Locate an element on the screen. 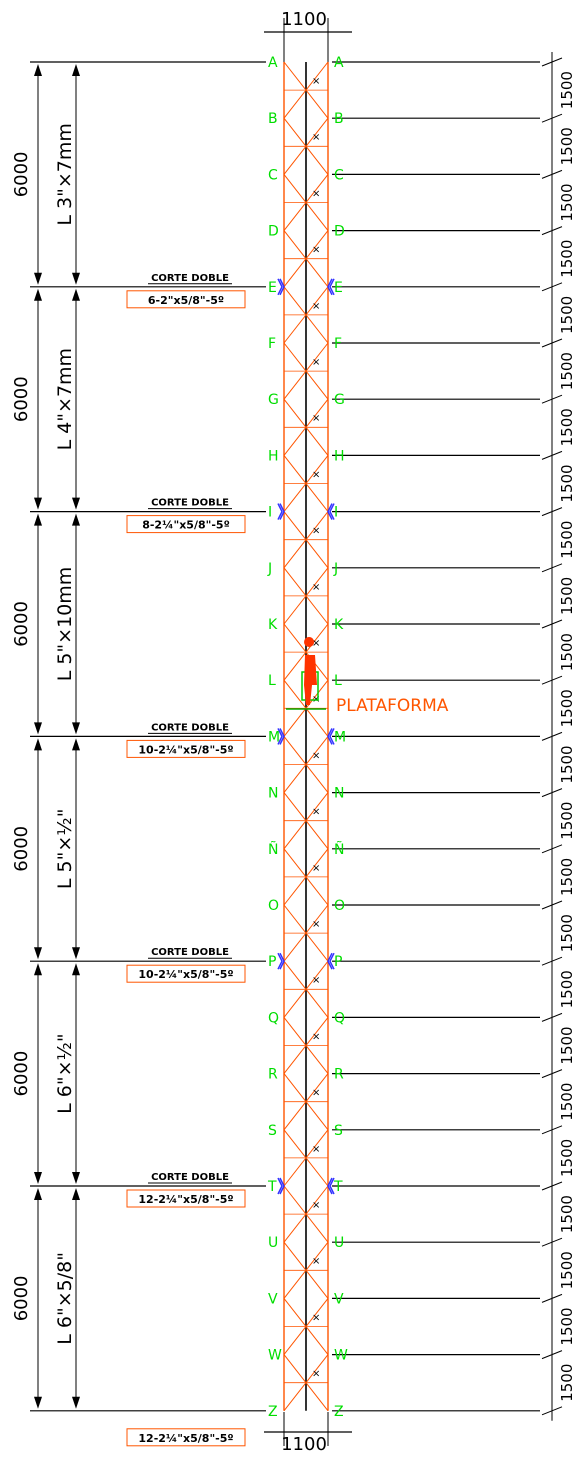 This screenshot has width=577, height=1458. section-profile-text: L 4"×7mm is located at coordinates (65, 399).